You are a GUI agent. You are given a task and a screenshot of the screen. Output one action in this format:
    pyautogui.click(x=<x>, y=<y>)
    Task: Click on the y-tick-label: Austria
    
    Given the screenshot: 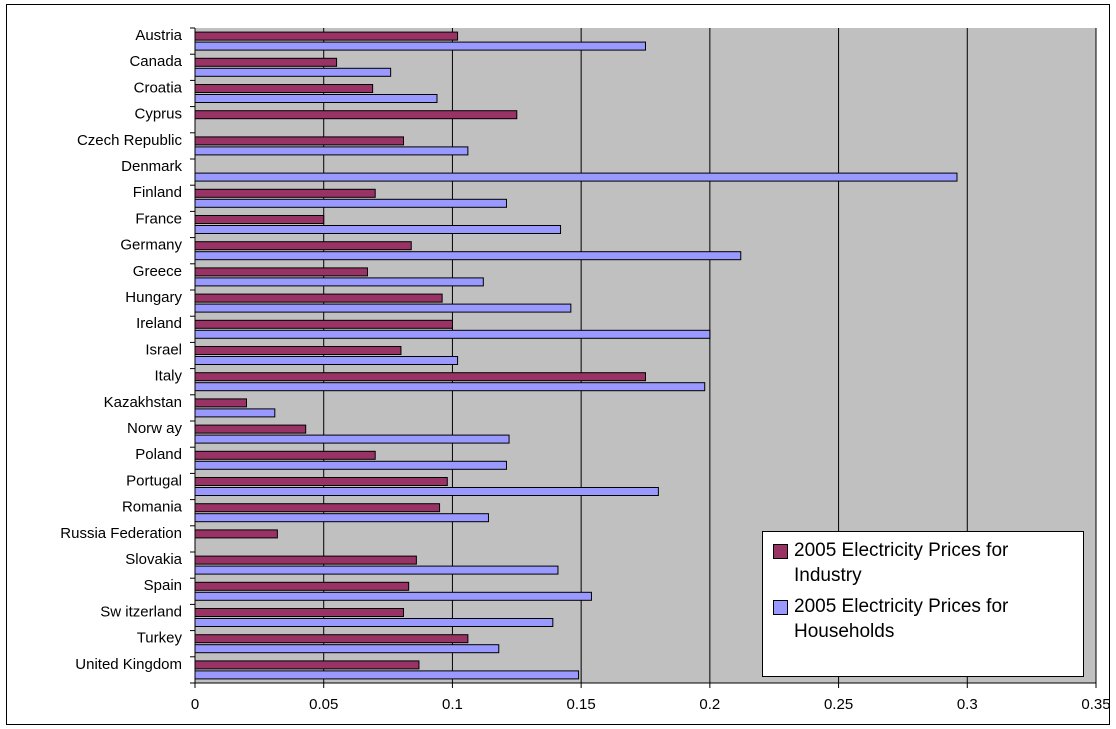 What is the action you would take?
    pyautogui.click(x=158, y=35)
    